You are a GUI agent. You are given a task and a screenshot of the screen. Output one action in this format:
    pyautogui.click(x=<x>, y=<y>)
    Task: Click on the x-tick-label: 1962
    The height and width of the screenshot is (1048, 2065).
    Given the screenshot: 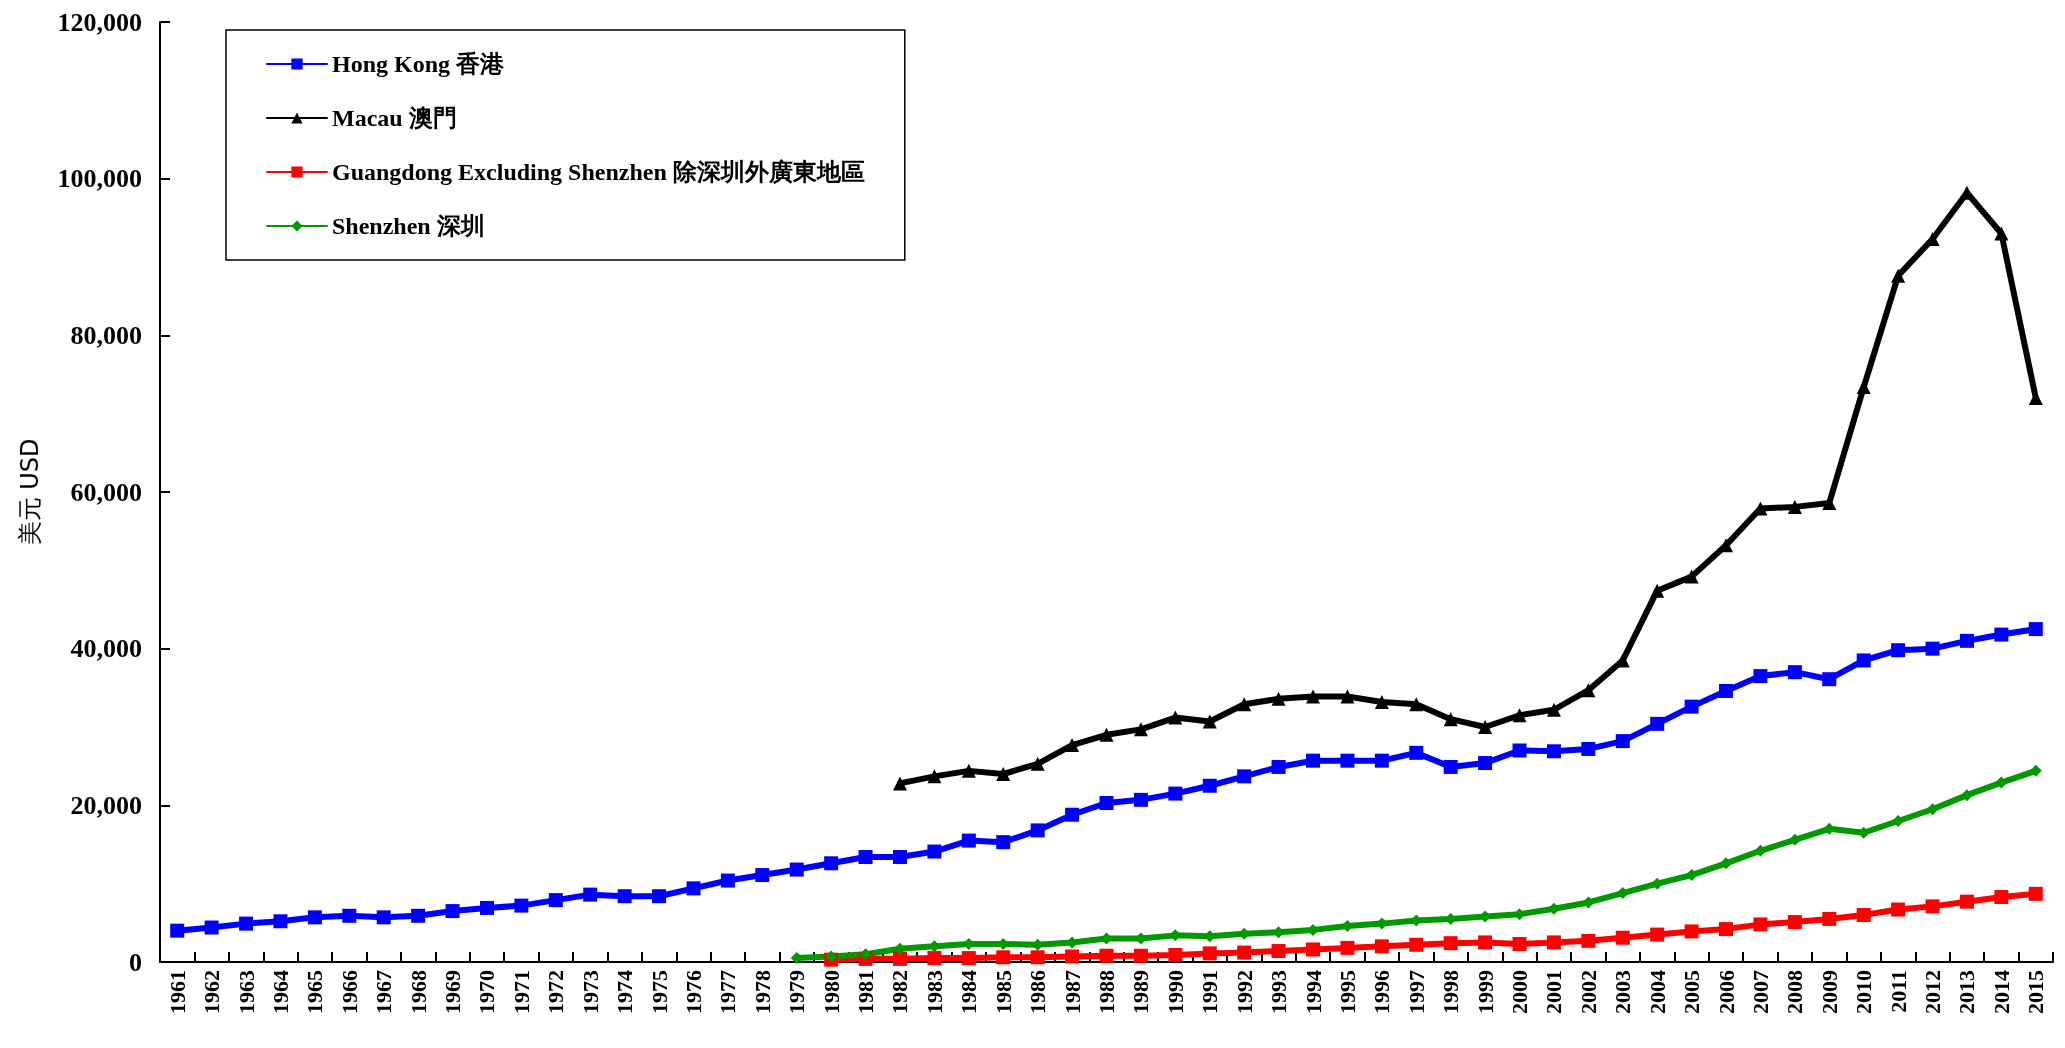 What is the action you would take?
    pyautogui.click(x=212, y=992)
    